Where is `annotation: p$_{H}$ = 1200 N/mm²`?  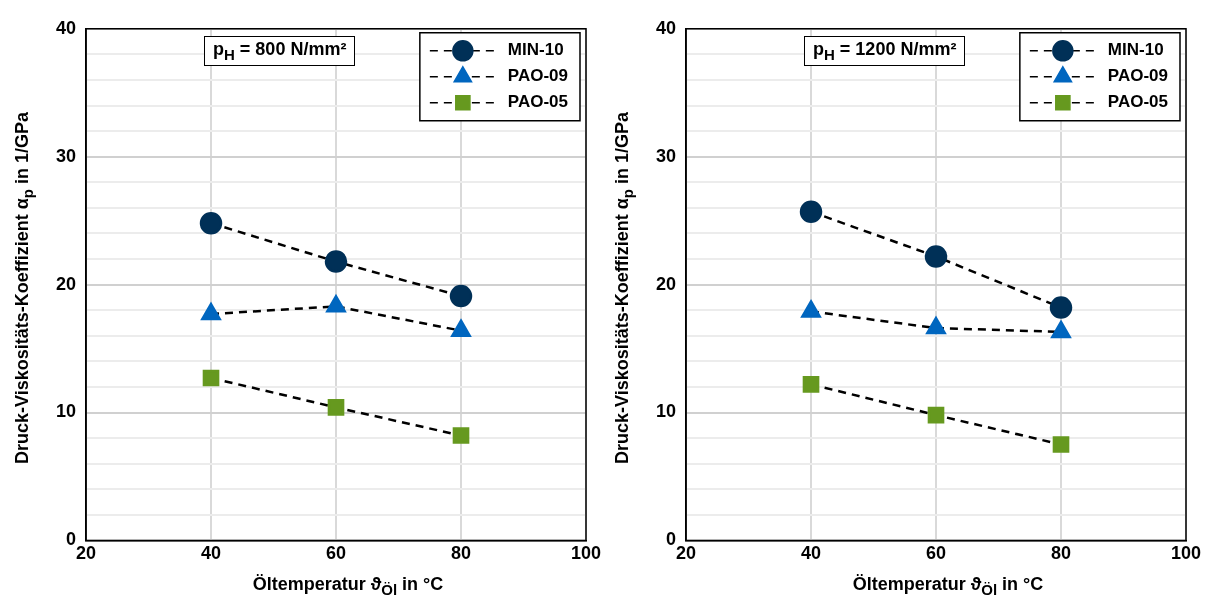
annotation: p$_{H}$ = 1200 N/mm² is located at coordinates (885, 51).